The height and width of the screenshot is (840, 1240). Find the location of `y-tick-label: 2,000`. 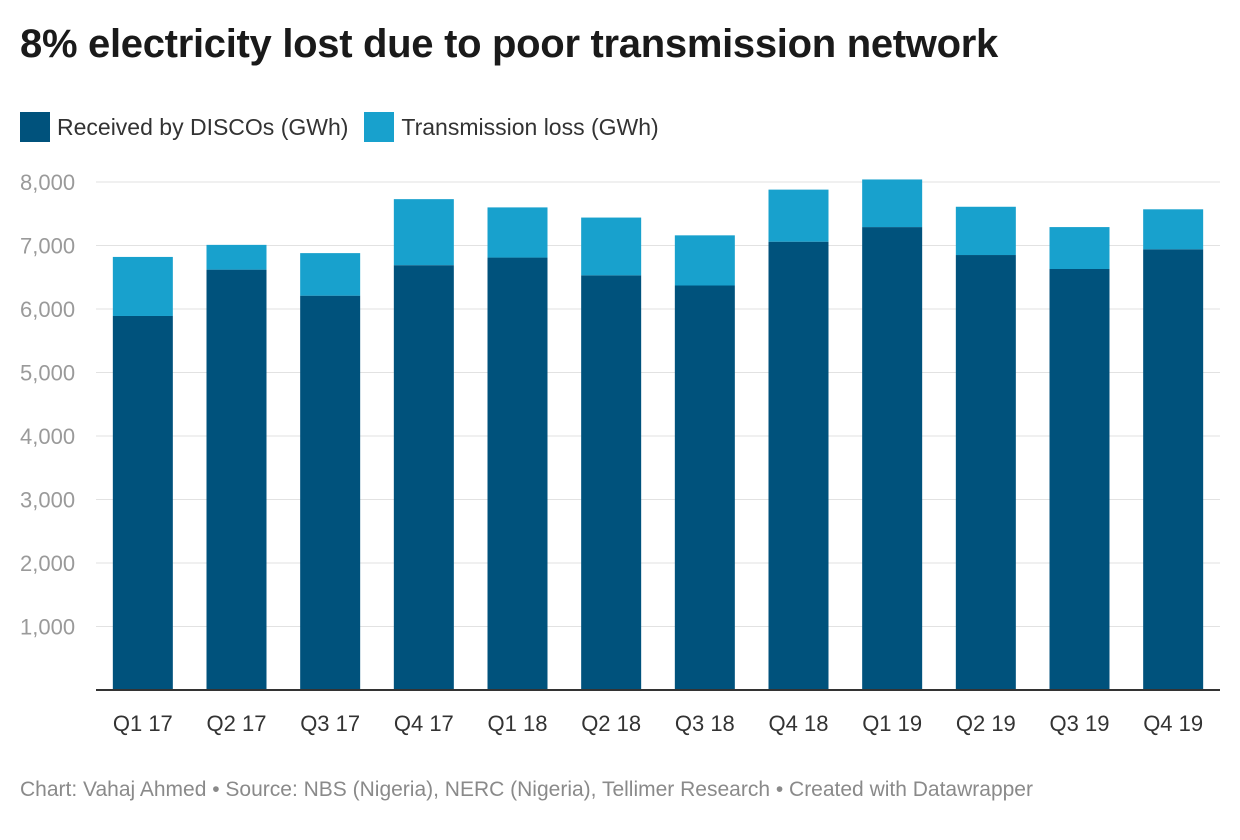

y-tick-label: 2,000 is located at coordinates (47, 563).